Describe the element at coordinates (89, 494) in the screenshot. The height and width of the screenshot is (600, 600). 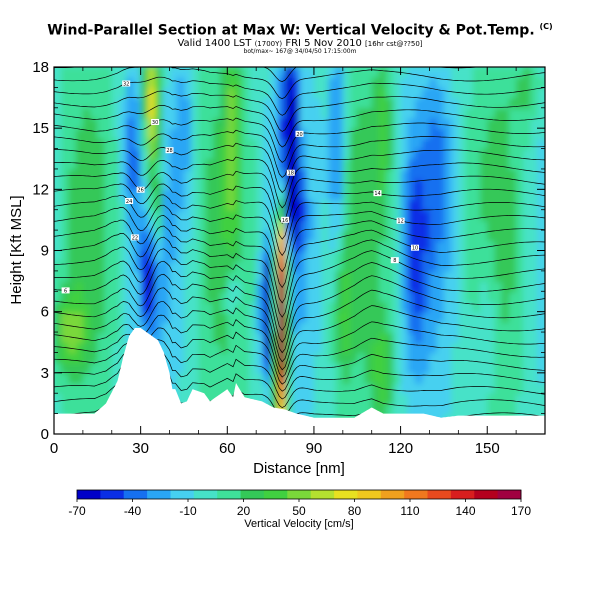
I see `colorbar-swatch` at that location.